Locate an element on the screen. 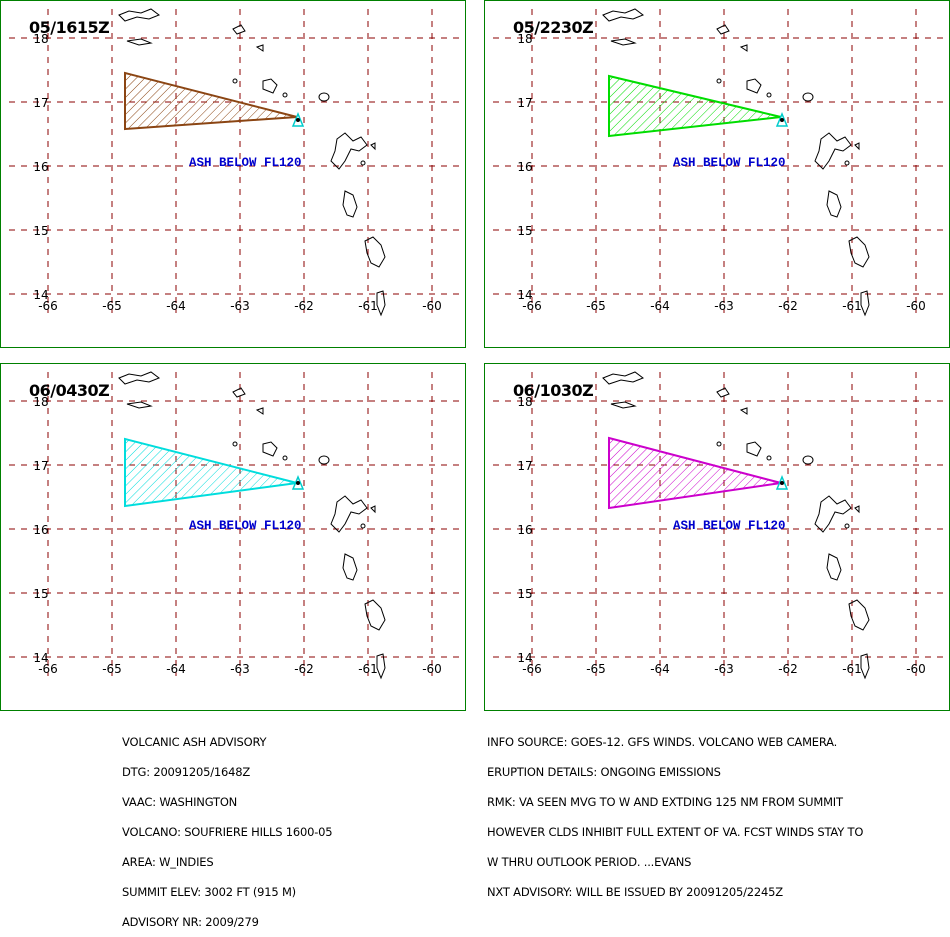 The width and height of the screenshot is (950, 937). advisory-line: DTG: 20091205/1648Z is located at coordinates (186, 772).